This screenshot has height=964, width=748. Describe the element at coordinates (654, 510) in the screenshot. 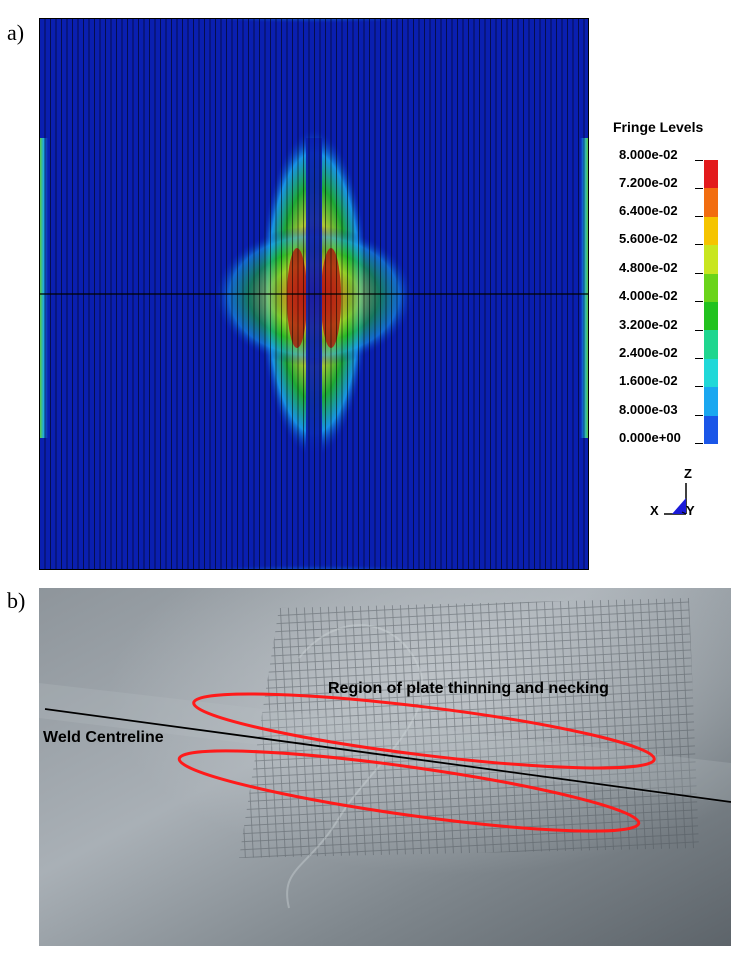

I see `triad-x-label: X` at that location.